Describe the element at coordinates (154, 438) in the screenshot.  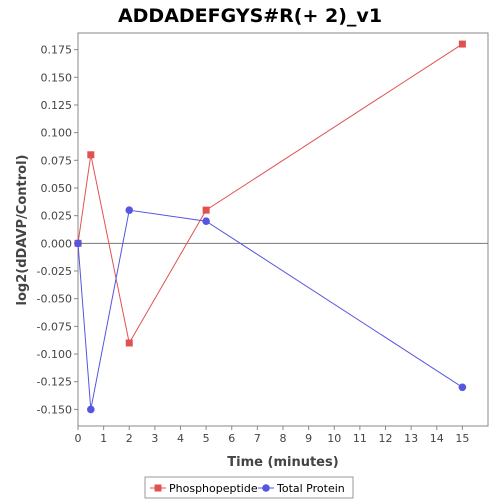
I see `x-tick-label: 3` at that location.